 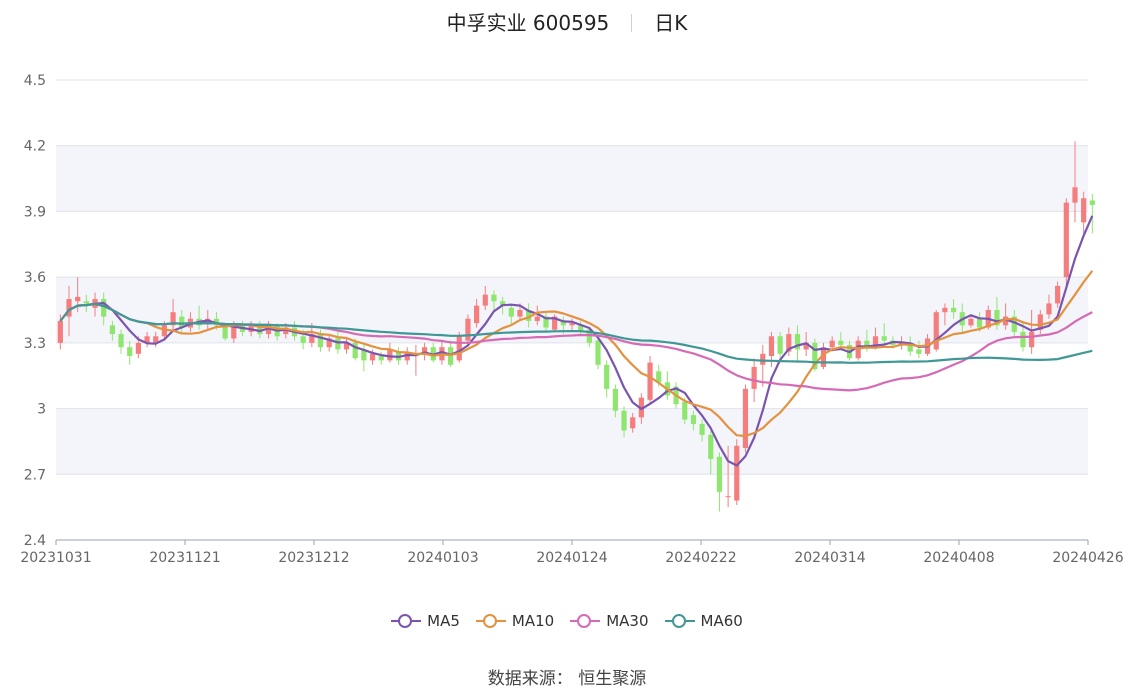 What do you see at coordinates (35, 147) in the screenshot?
I see `y-tick-label: 4.2` at bounding box center [35, 147].